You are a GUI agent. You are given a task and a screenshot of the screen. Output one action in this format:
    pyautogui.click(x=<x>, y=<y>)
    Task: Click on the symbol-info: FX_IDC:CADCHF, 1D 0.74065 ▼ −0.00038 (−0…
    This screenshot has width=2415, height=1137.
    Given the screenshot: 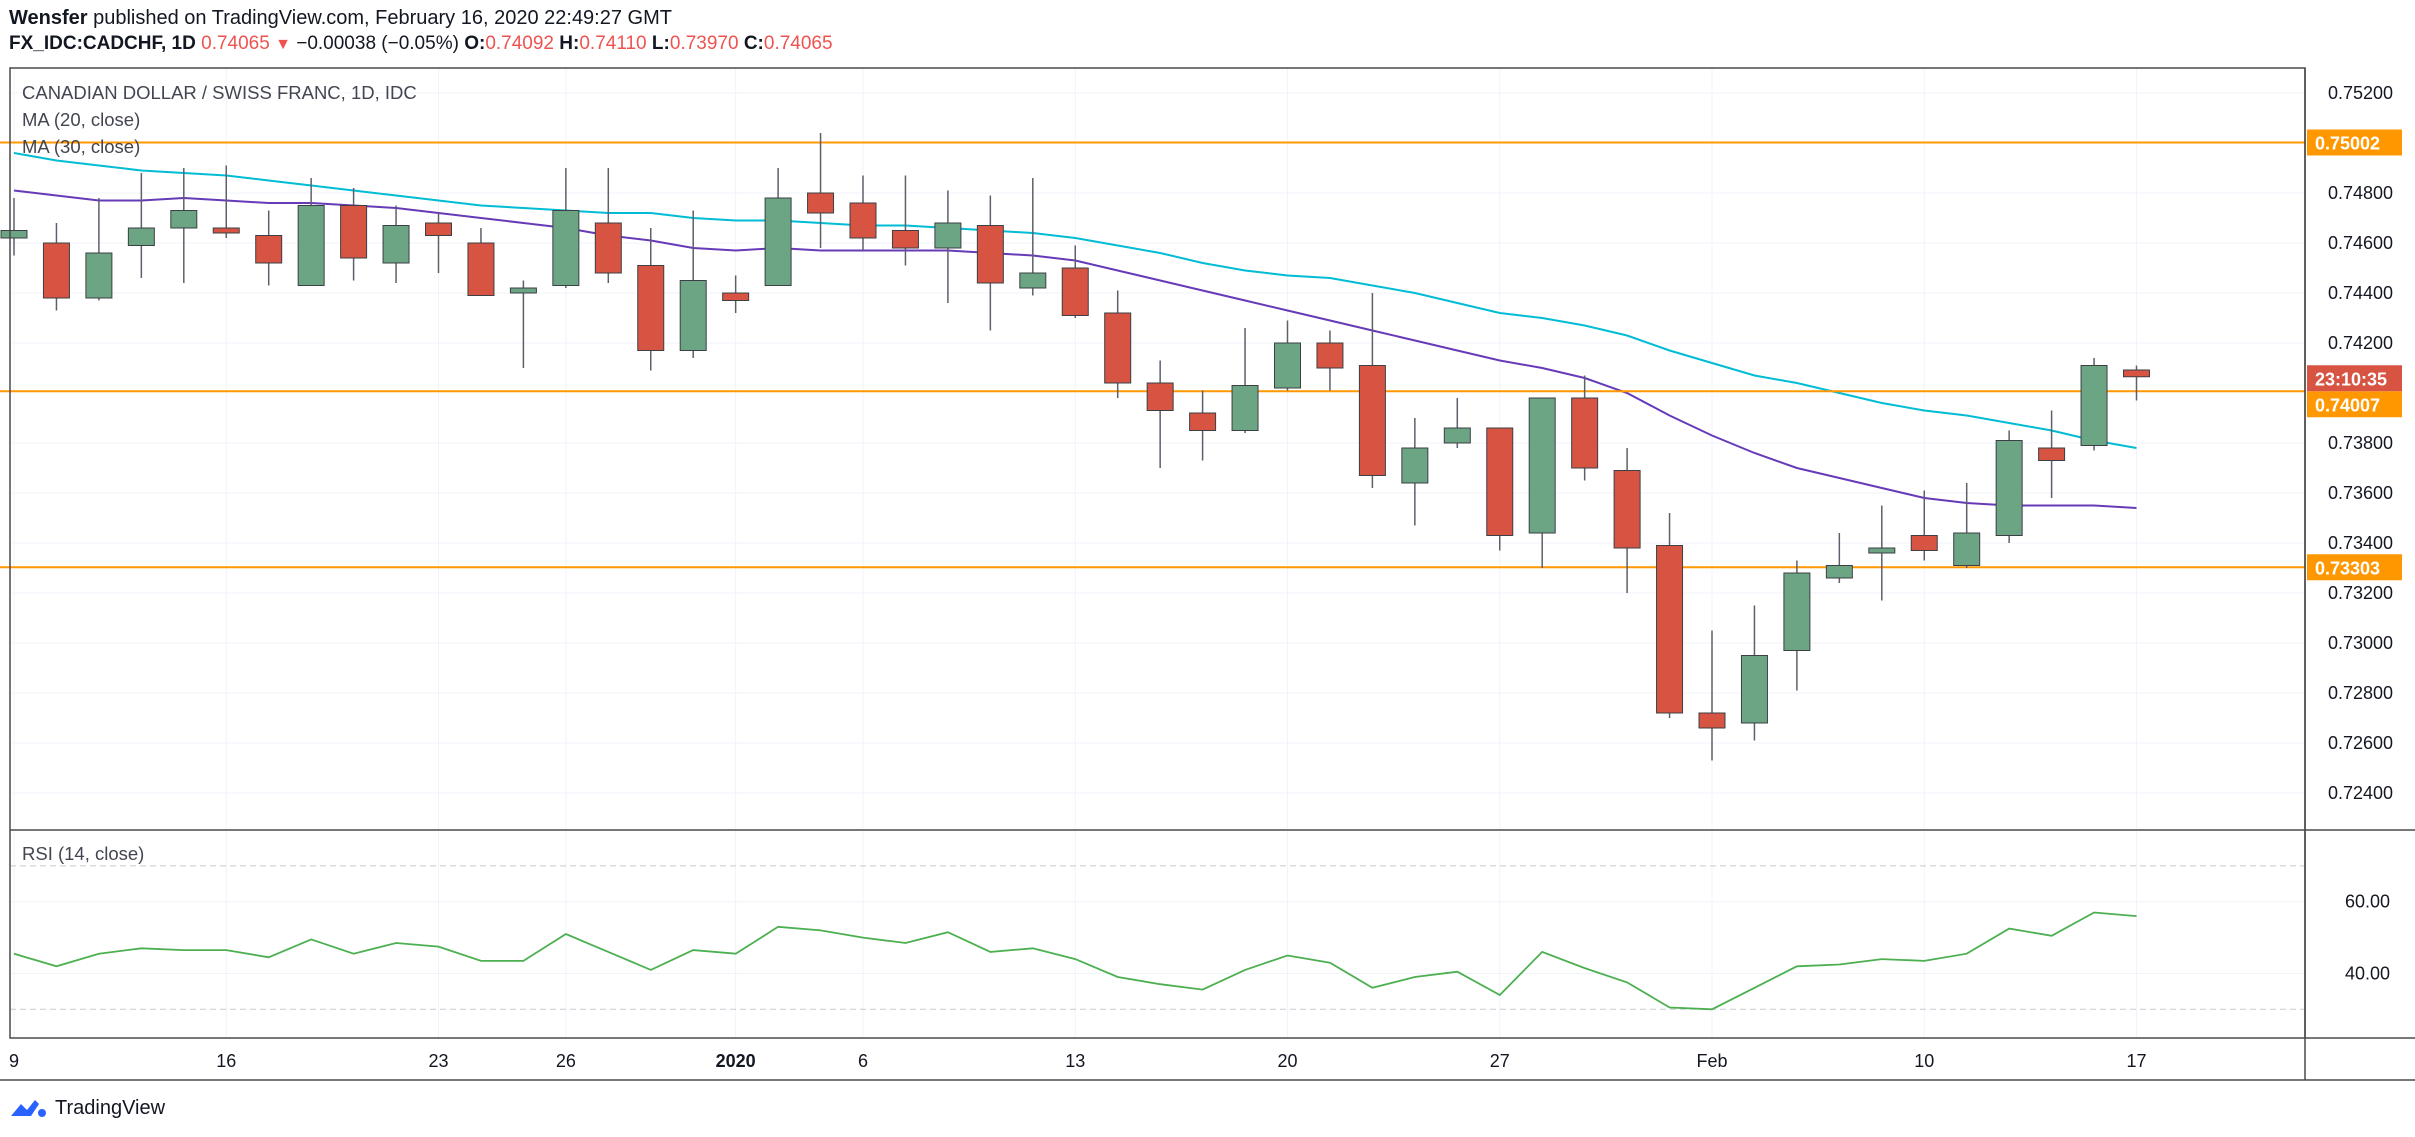 What is the action you would take?
    pyautogui.click(x=421, y=44)
    